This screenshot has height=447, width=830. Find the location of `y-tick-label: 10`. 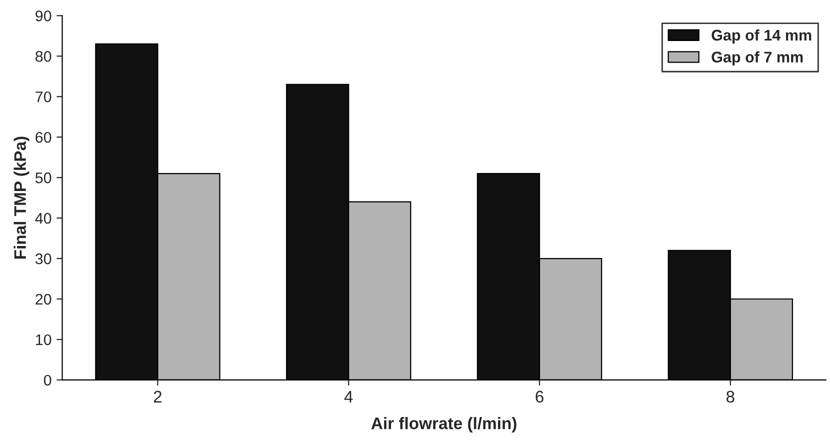

y-tick-label: 10 is located at coordinates (44, 340).